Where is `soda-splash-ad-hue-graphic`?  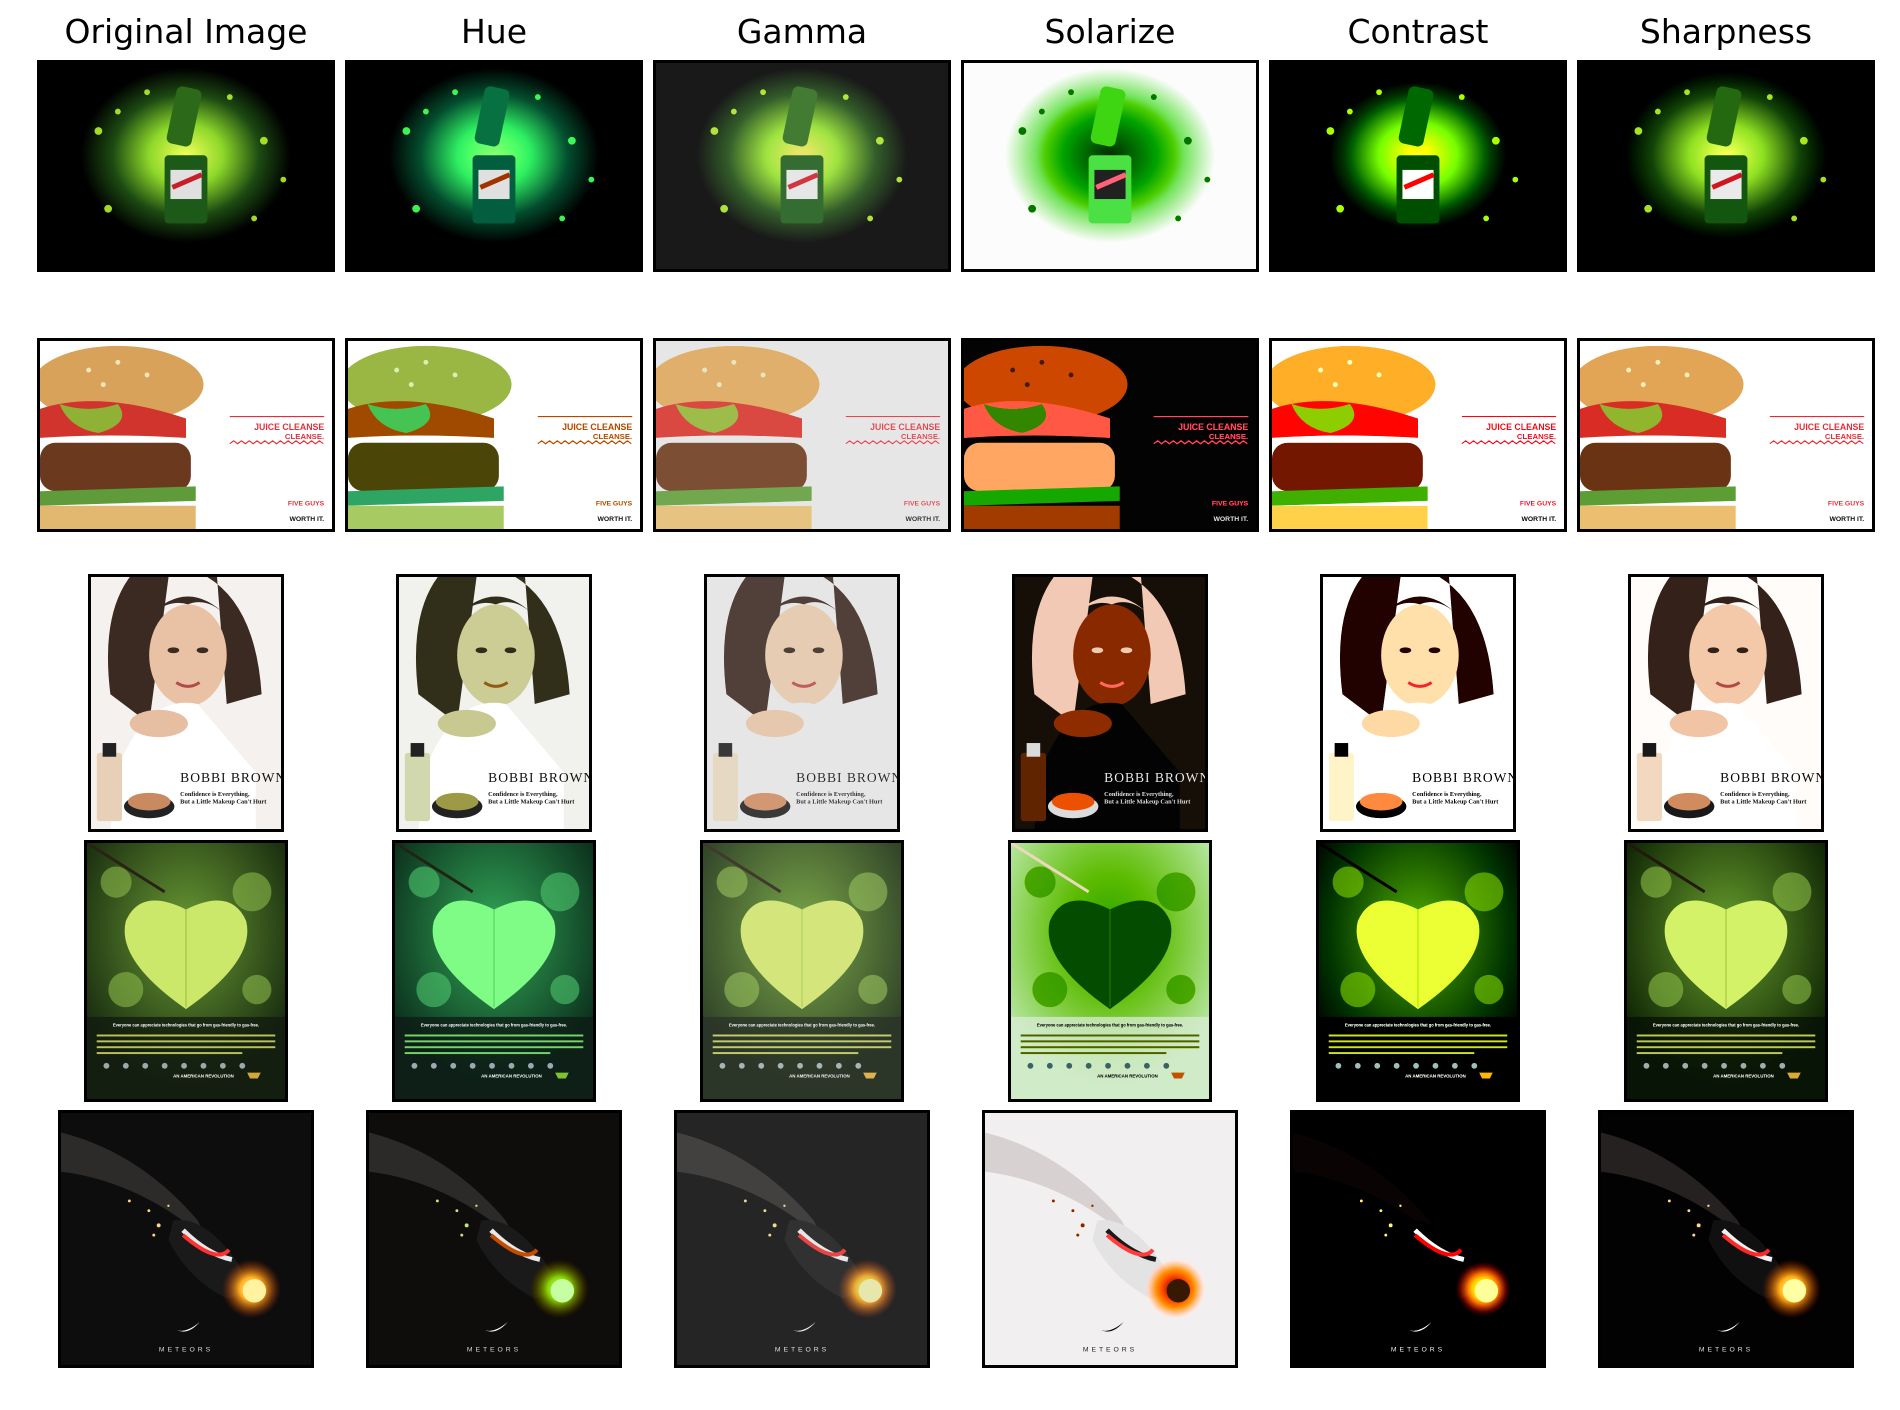 soda-splash-ad-hue-graphic is located at coordinates (494, 166).